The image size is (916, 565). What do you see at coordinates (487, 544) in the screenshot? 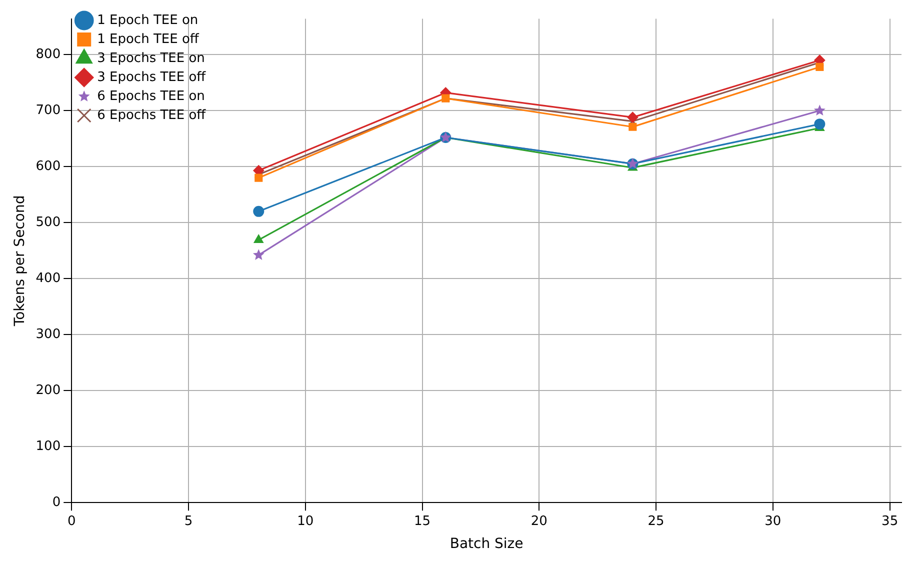
I see `x-axis-title: Batch Size` at bounding box center [487, 544].